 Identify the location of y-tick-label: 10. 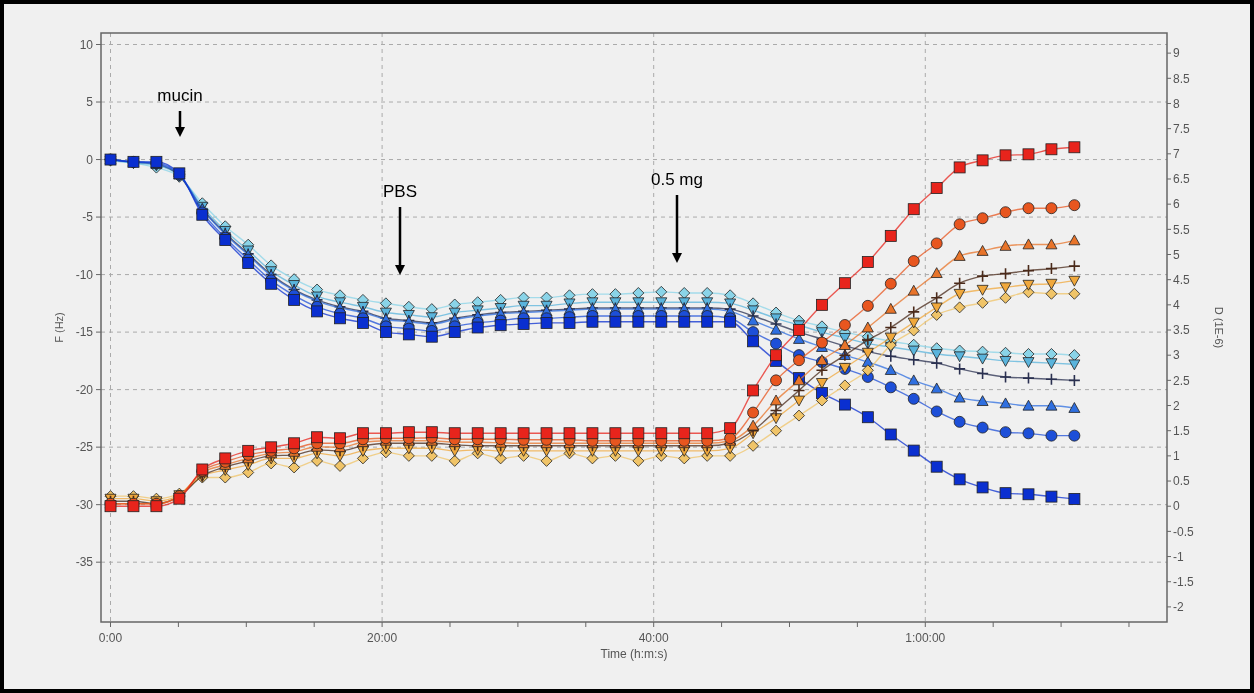
(86, 44).